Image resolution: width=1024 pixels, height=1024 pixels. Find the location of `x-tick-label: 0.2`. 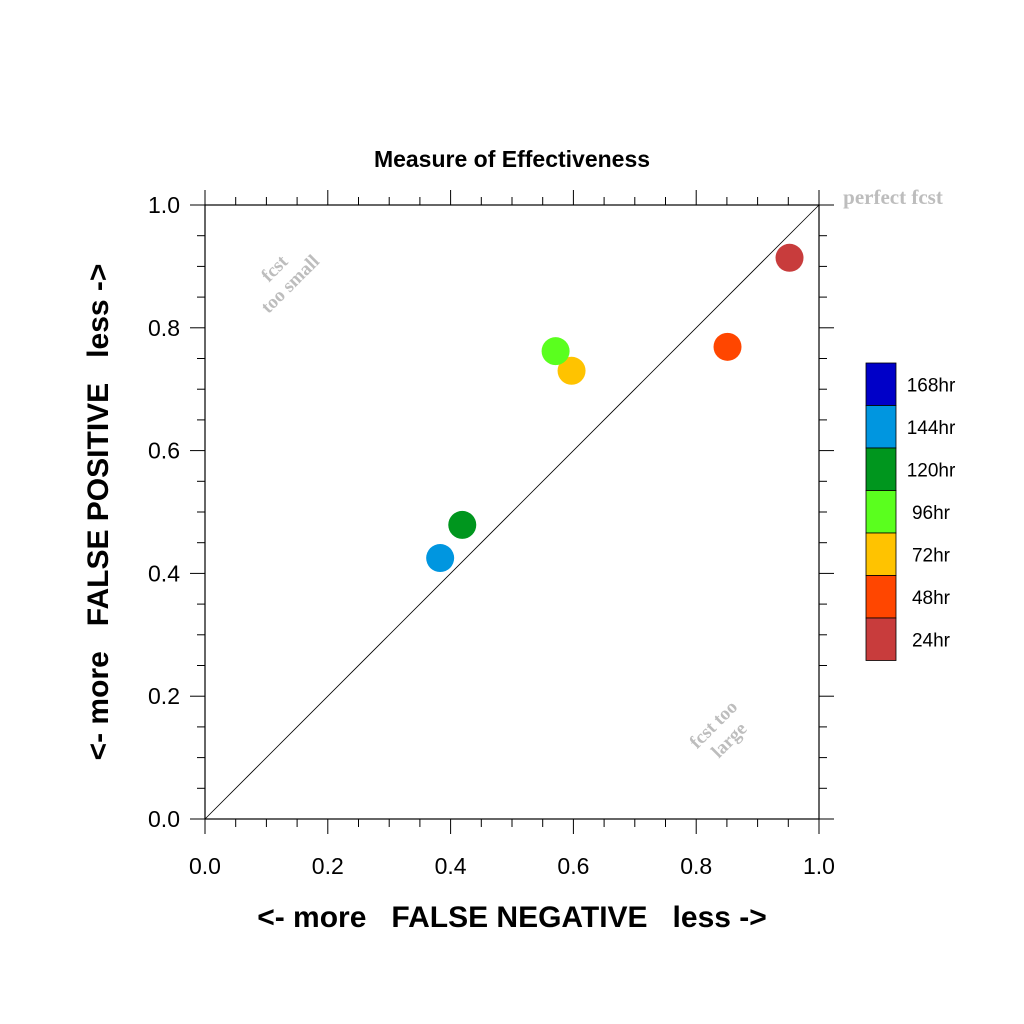

x-tick-label: 0.2 is located at coordinates (328, 866).